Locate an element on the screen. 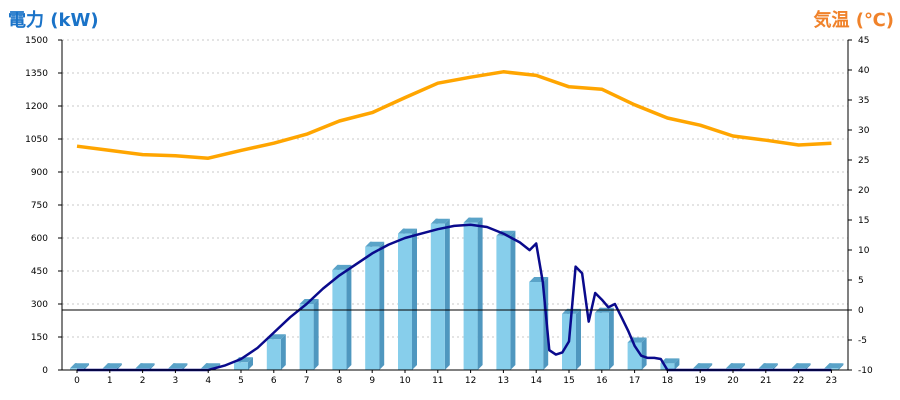 The height and width of the screenshot is (400, 900). left-tick-label: 600 is located at coordinates (39, 239).